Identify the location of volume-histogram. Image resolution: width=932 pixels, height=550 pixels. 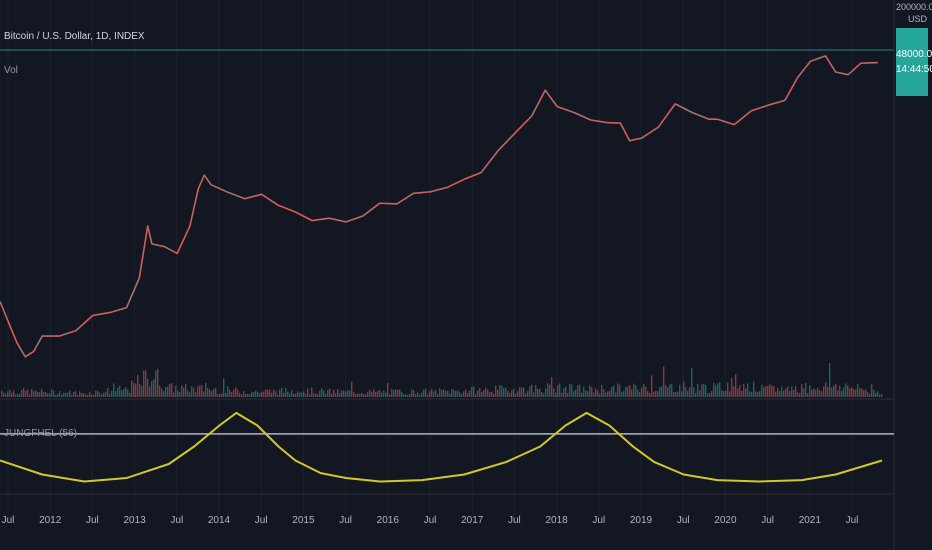
(442, 380).